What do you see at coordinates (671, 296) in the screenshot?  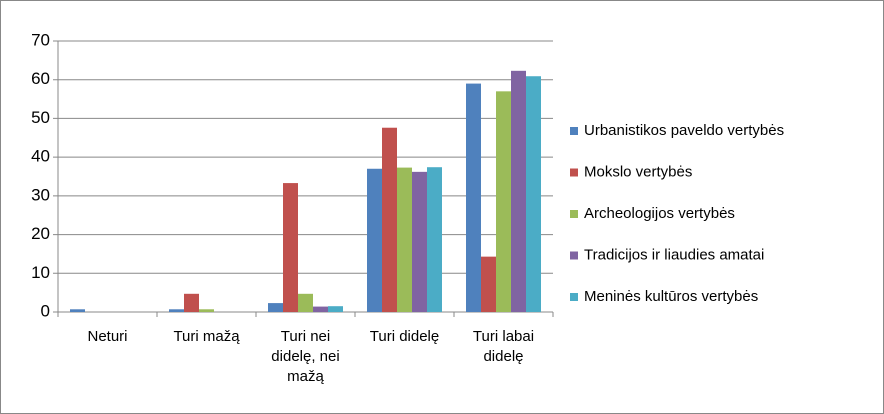 I see `legend-label: Meninės kultūros vertybės` at bounding box center [671, 296].